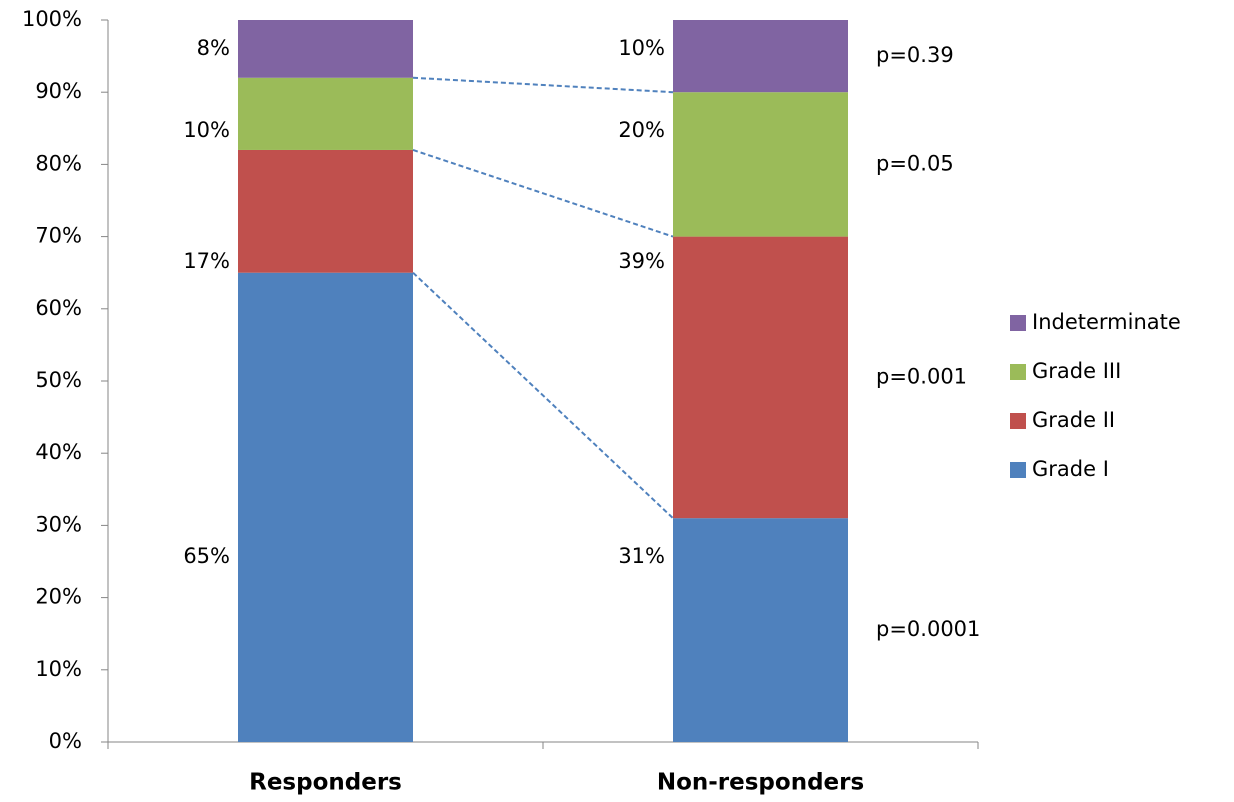  Describe the element at coordinates (760, 783) in the screenshot. I see `x-tick-label: Non-responders` at that location.